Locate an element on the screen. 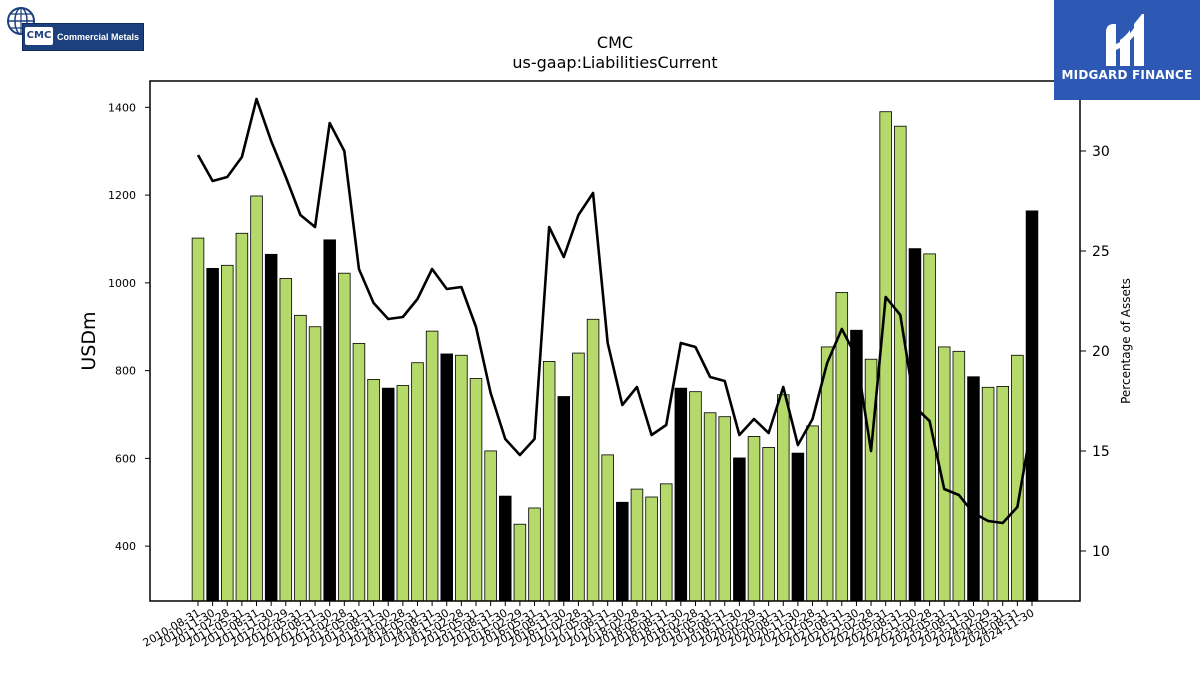  y-tick-label: 400 is located at coordinates (125, 546).